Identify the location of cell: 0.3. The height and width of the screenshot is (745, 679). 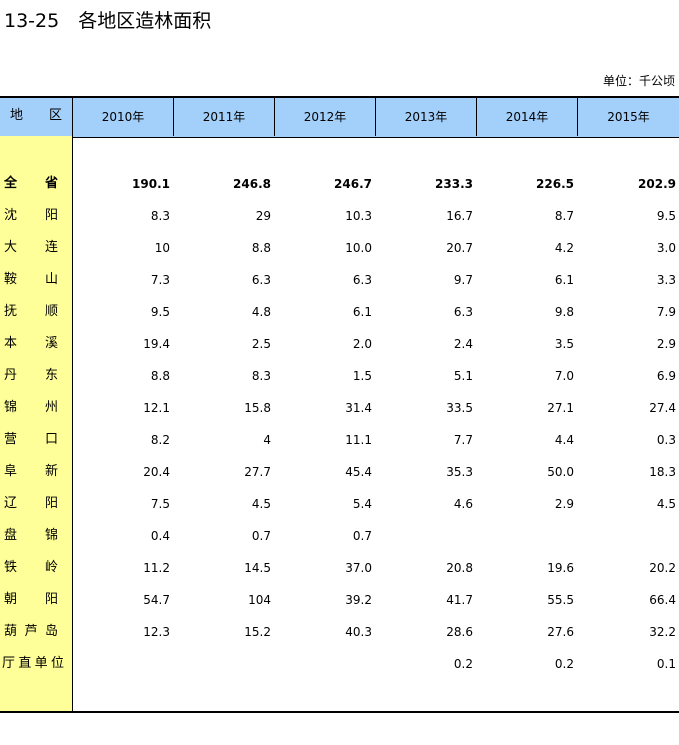
(666, 440).